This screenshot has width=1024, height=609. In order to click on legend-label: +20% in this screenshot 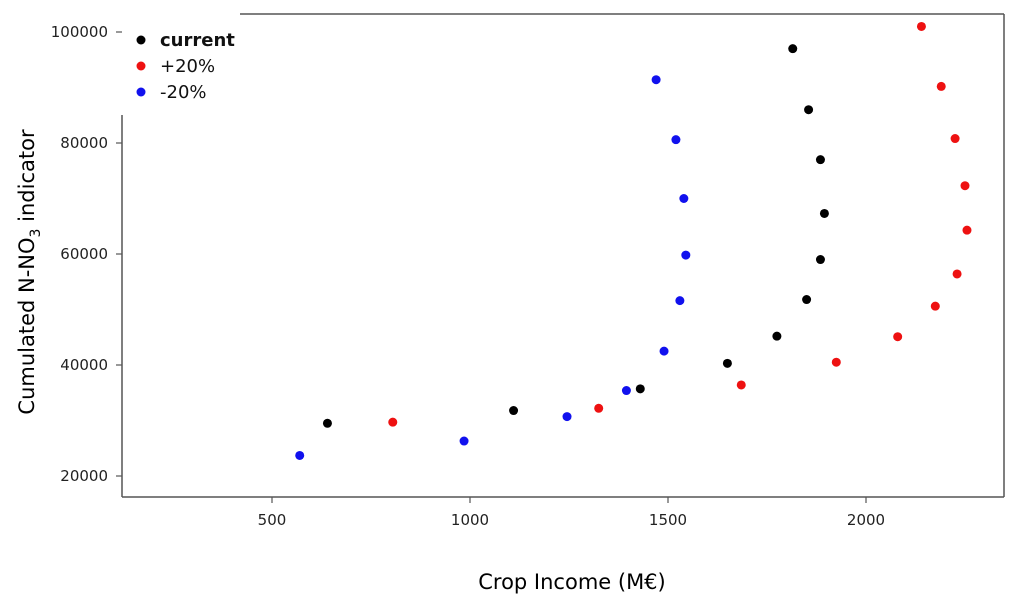, I will do `click(187, 66)`.